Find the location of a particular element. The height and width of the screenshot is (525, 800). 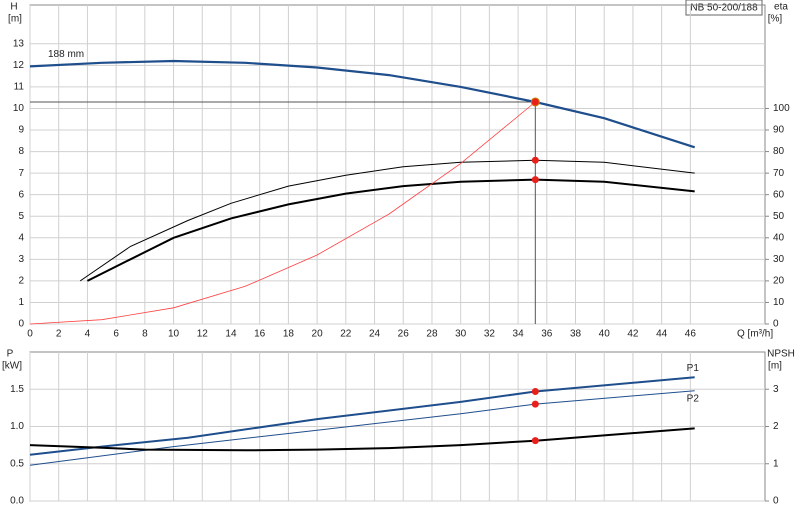

x-tick-label: 30 is located at coordinates (461, 334).